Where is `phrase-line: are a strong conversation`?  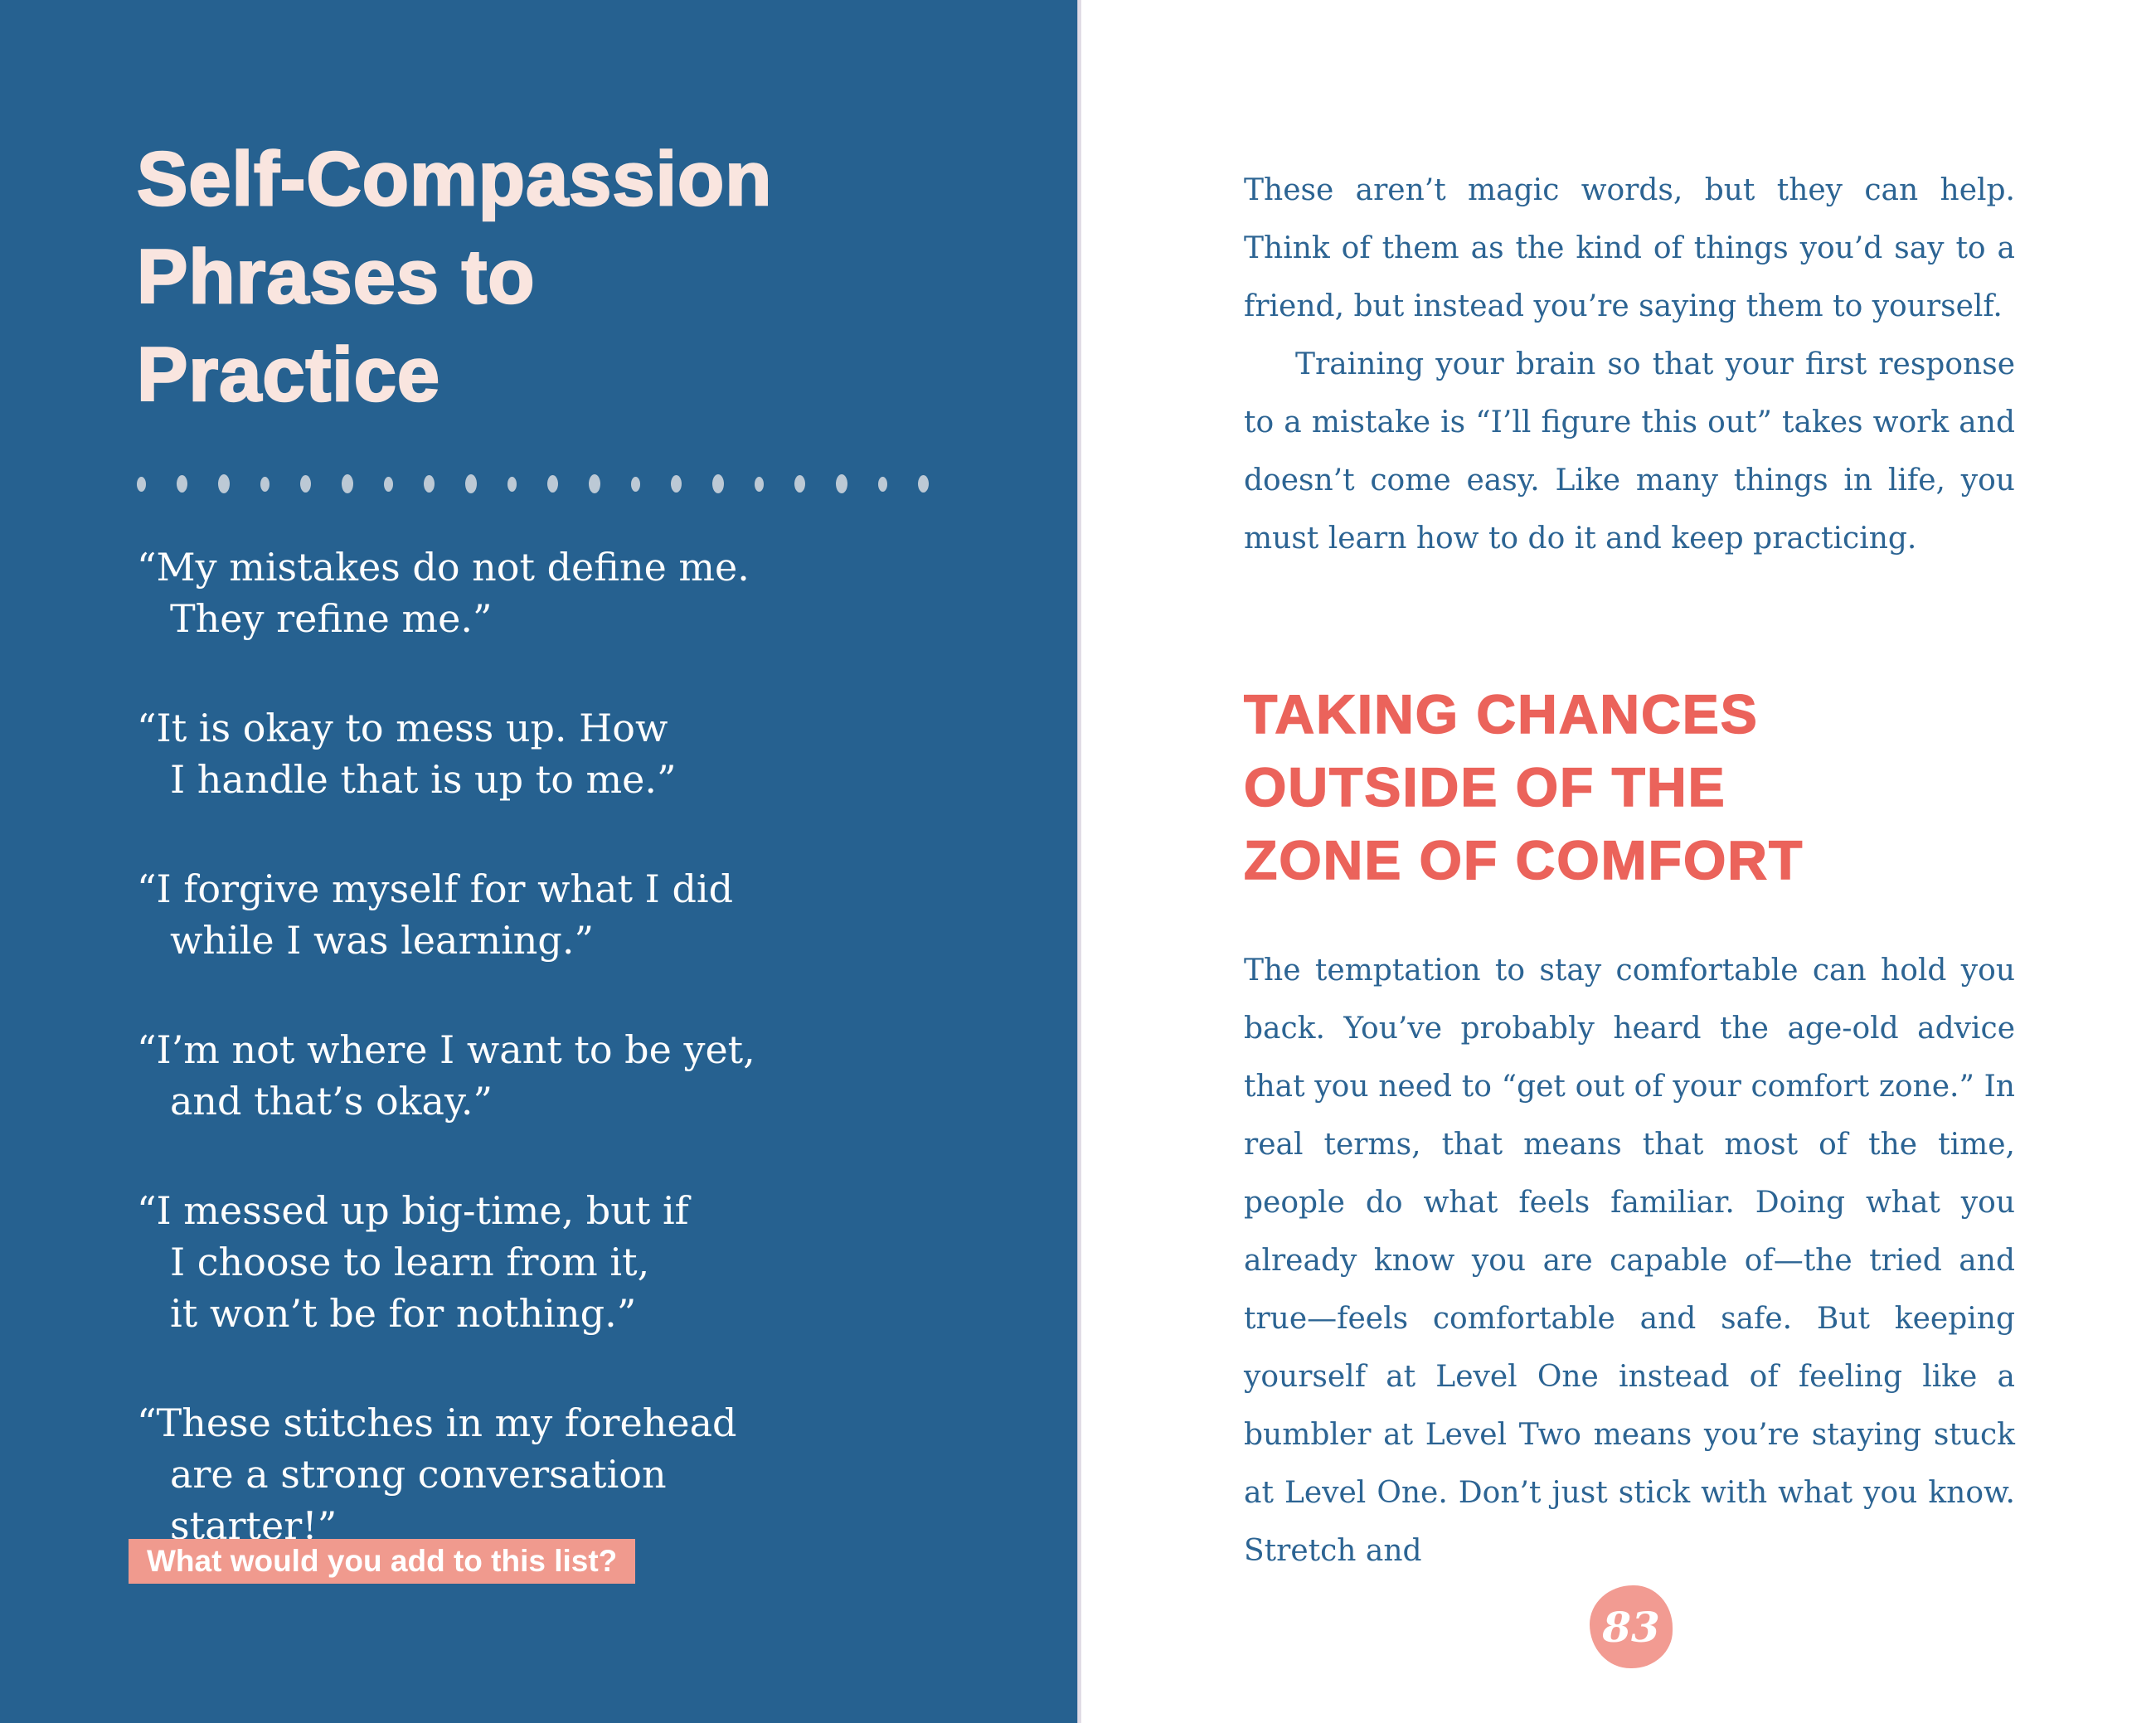 phrase-line: are a strong conversation is located at coordinates (418, 1474).